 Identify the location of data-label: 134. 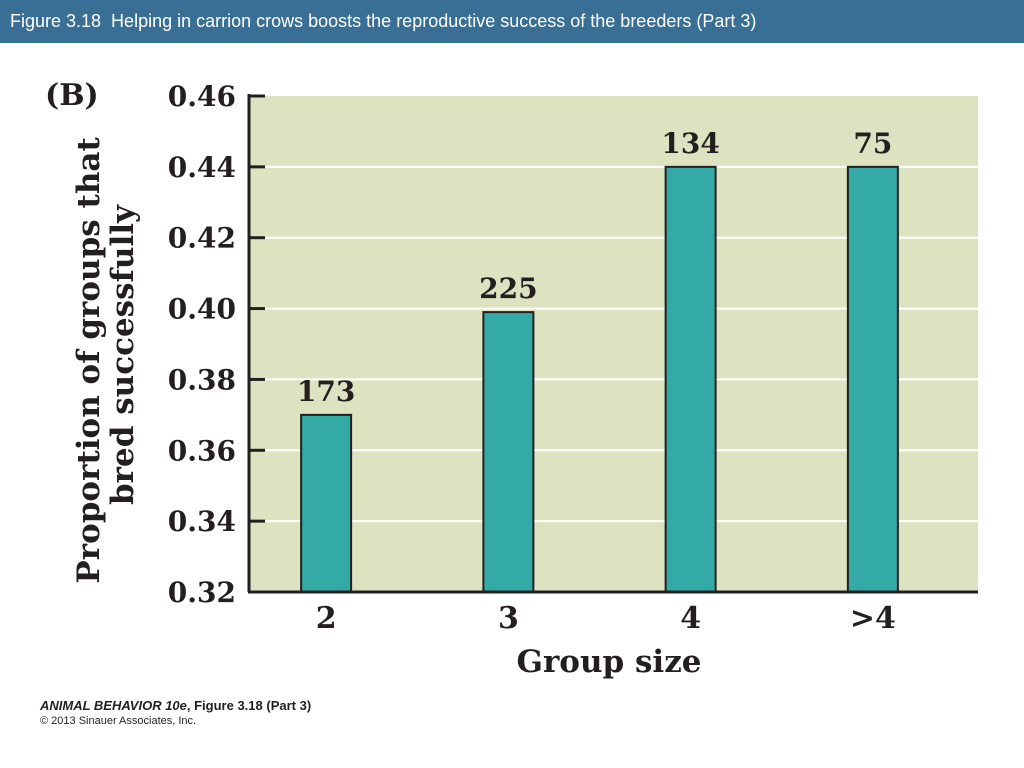
(690, 143).